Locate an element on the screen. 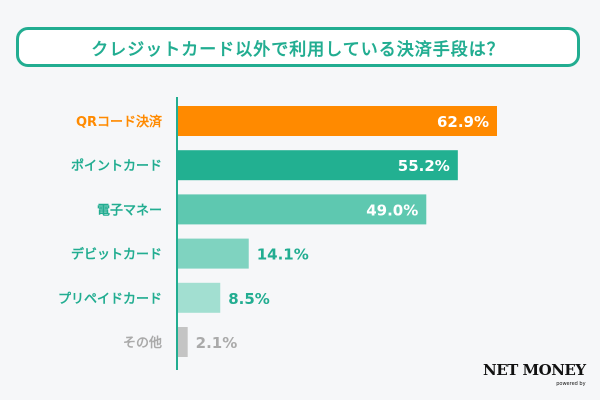 The image size is (600, 400). value-label: 14.1% is located at coordinates (283, 255).